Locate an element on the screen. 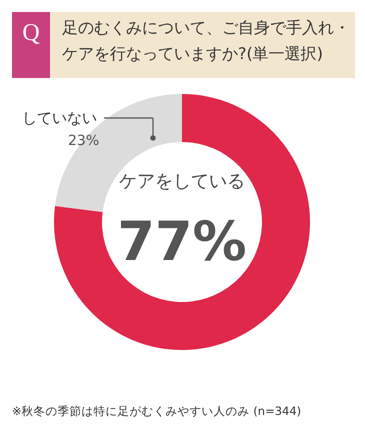  chart-title: 足のむくみについて、ご自身で手入れ・ケアを行なっていますか?(単一選択) is located at coordinates (206, 40).